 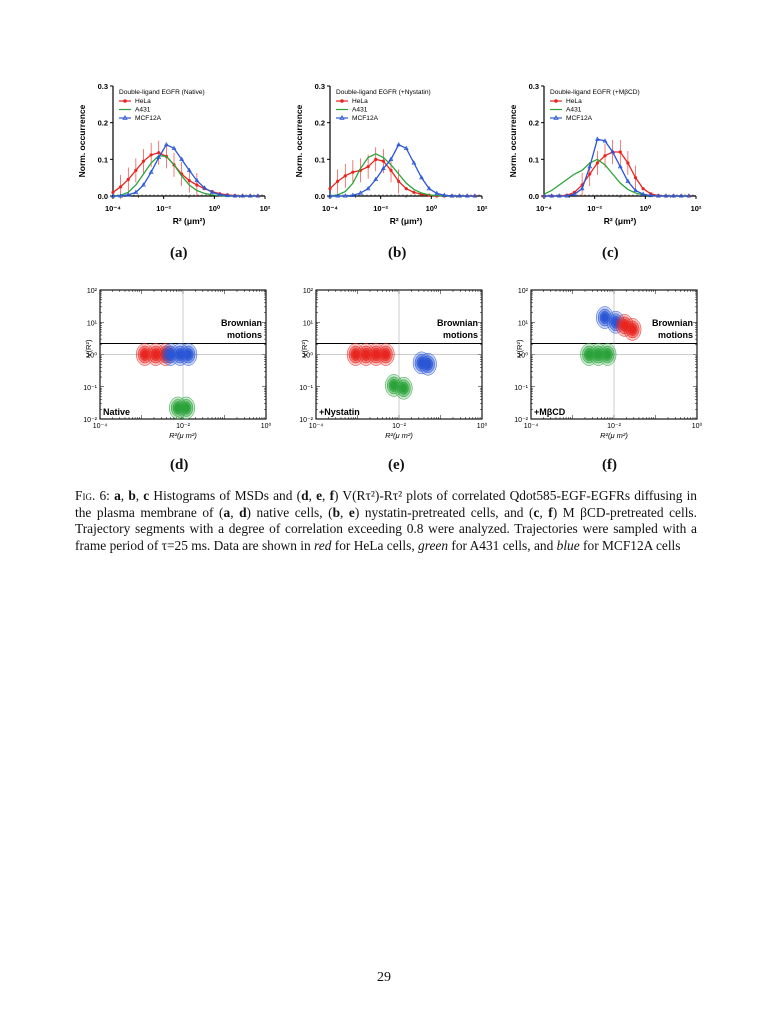 What do you see at coordinates (115, 495) in the screenshot?
I see `caption-ref: a` at bounding box center [115, 495].